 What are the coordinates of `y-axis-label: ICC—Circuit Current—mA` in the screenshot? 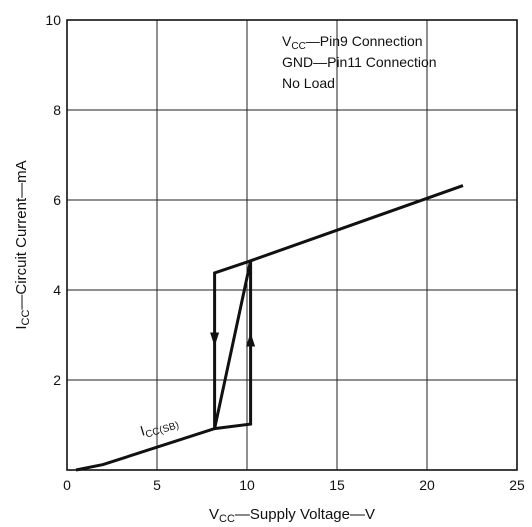 It's located at (22, 244).